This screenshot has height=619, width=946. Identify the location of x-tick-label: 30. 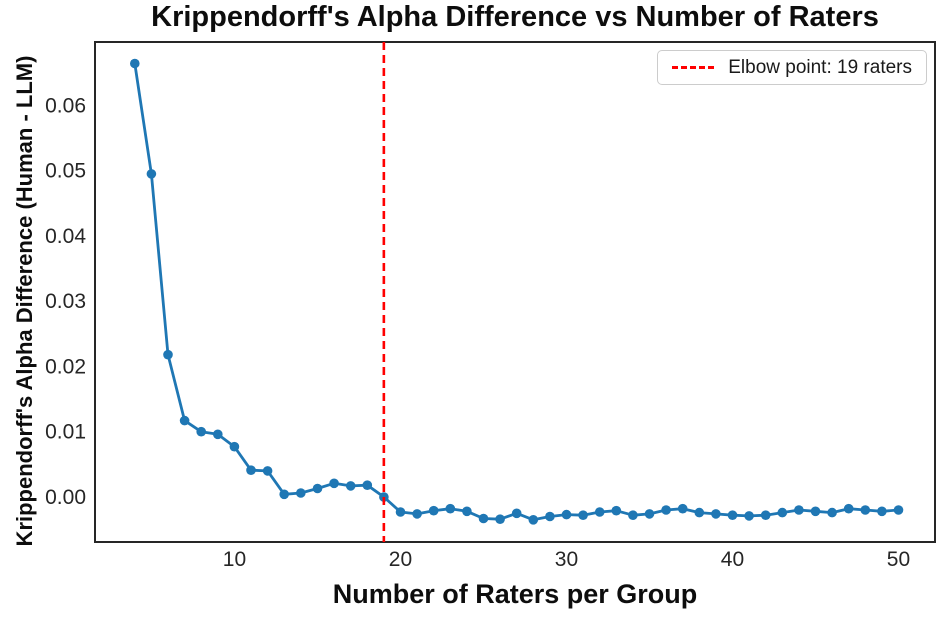
(566, 559).